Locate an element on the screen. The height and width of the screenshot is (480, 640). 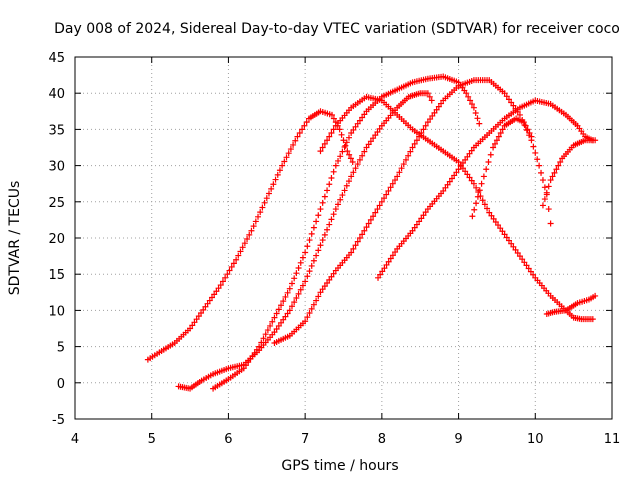
y-tick-label: -5 is located at coordinates (58, 420).